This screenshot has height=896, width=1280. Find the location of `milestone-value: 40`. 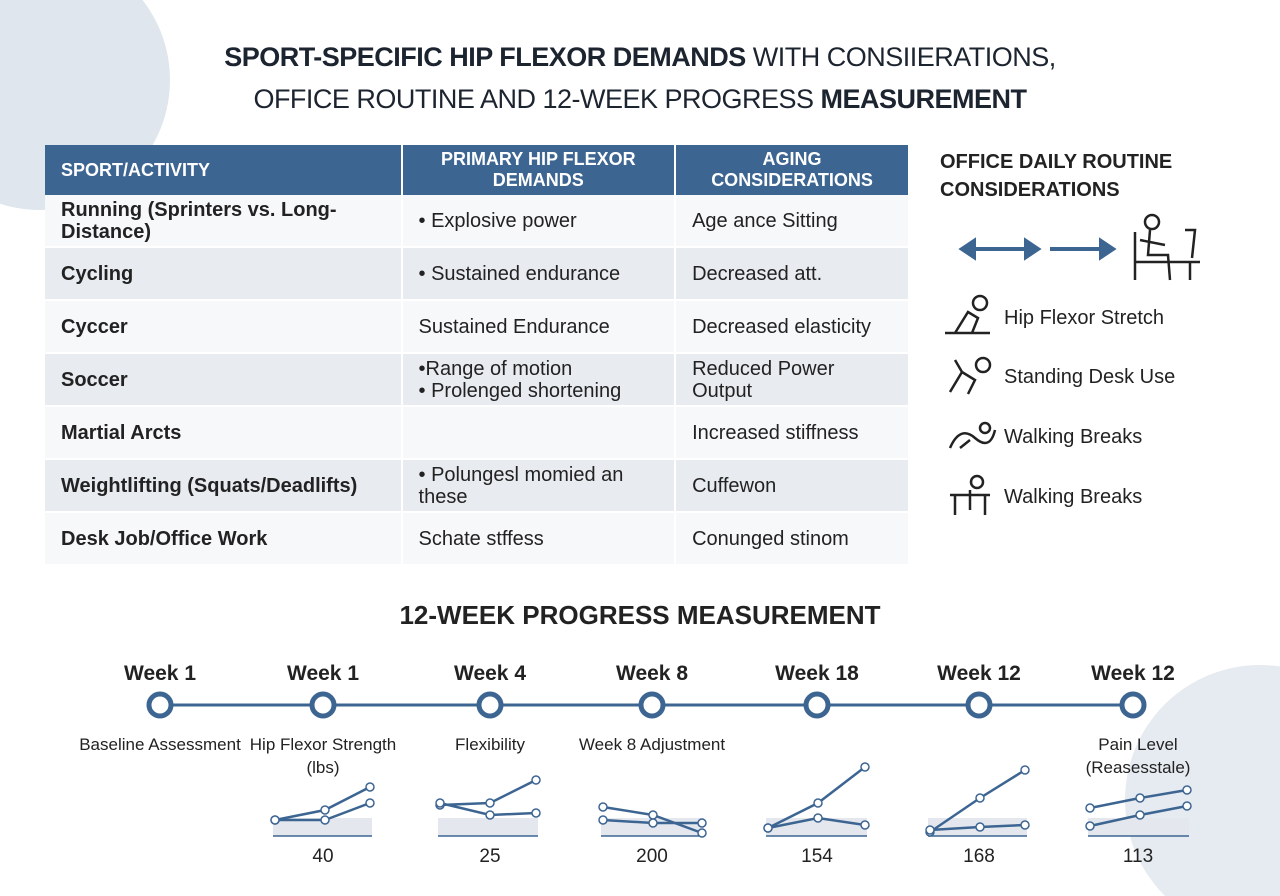

milestone-value: 40 is located at coordinates (323, 856).